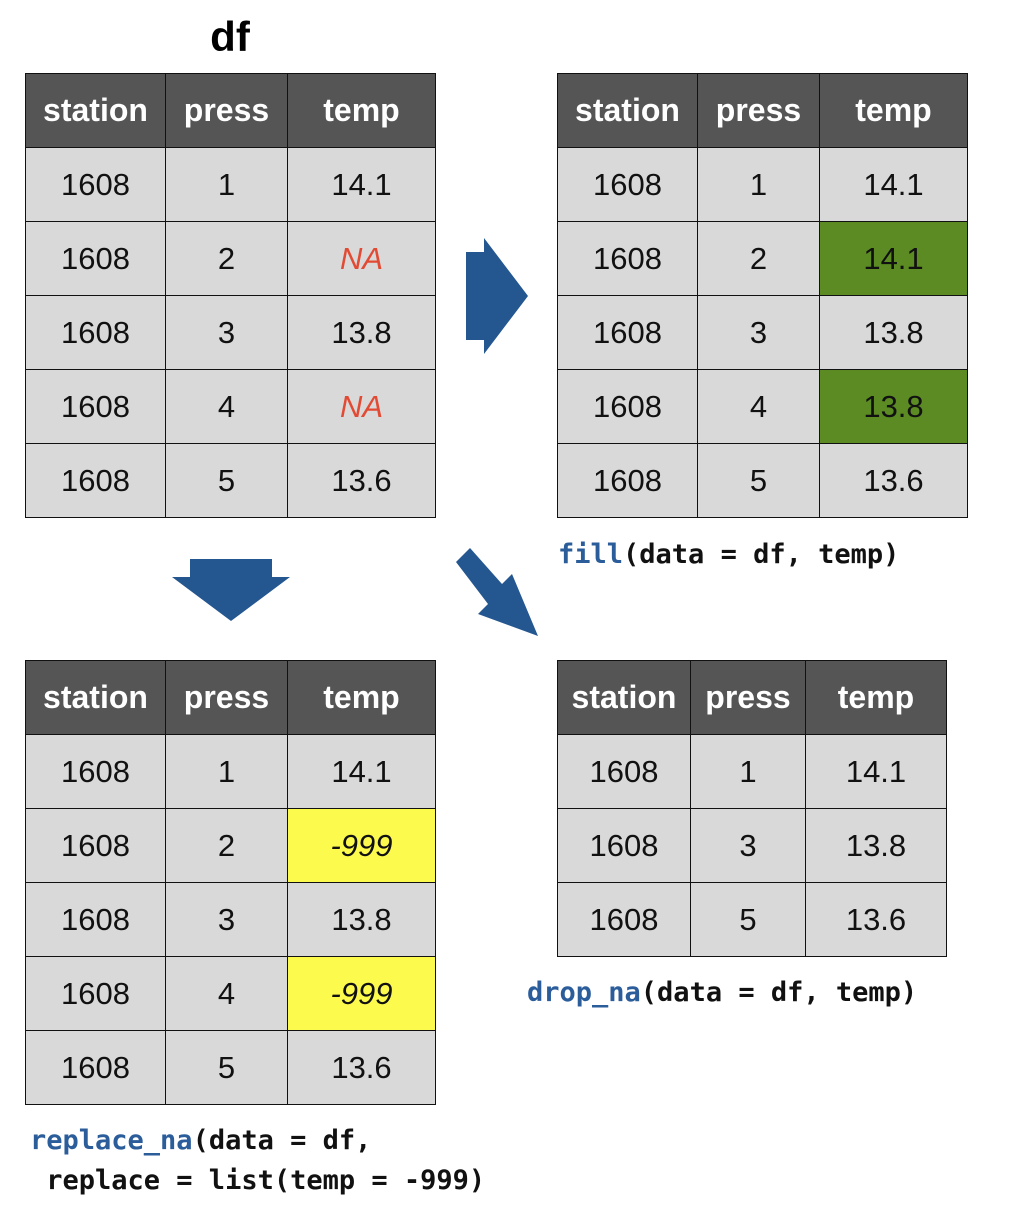 Image resolution: width=1014 pixels, height=1216 pixels. What do you see at coordinates (497, 296) in the screenshot?
I see `arrow-right-icon` at bounding box center [497, 296].